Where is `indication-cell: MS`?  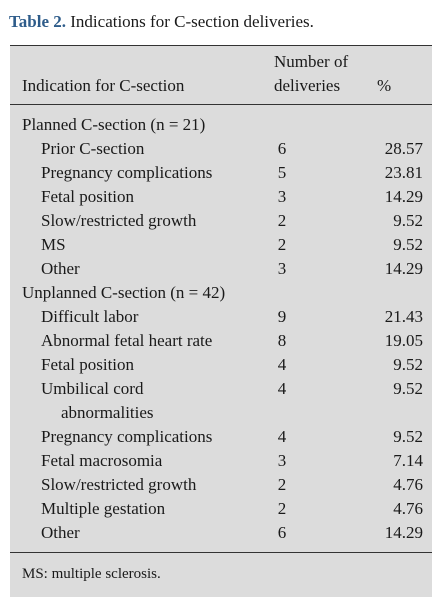 indication-cell: MS is located at coordinates (53, 245).